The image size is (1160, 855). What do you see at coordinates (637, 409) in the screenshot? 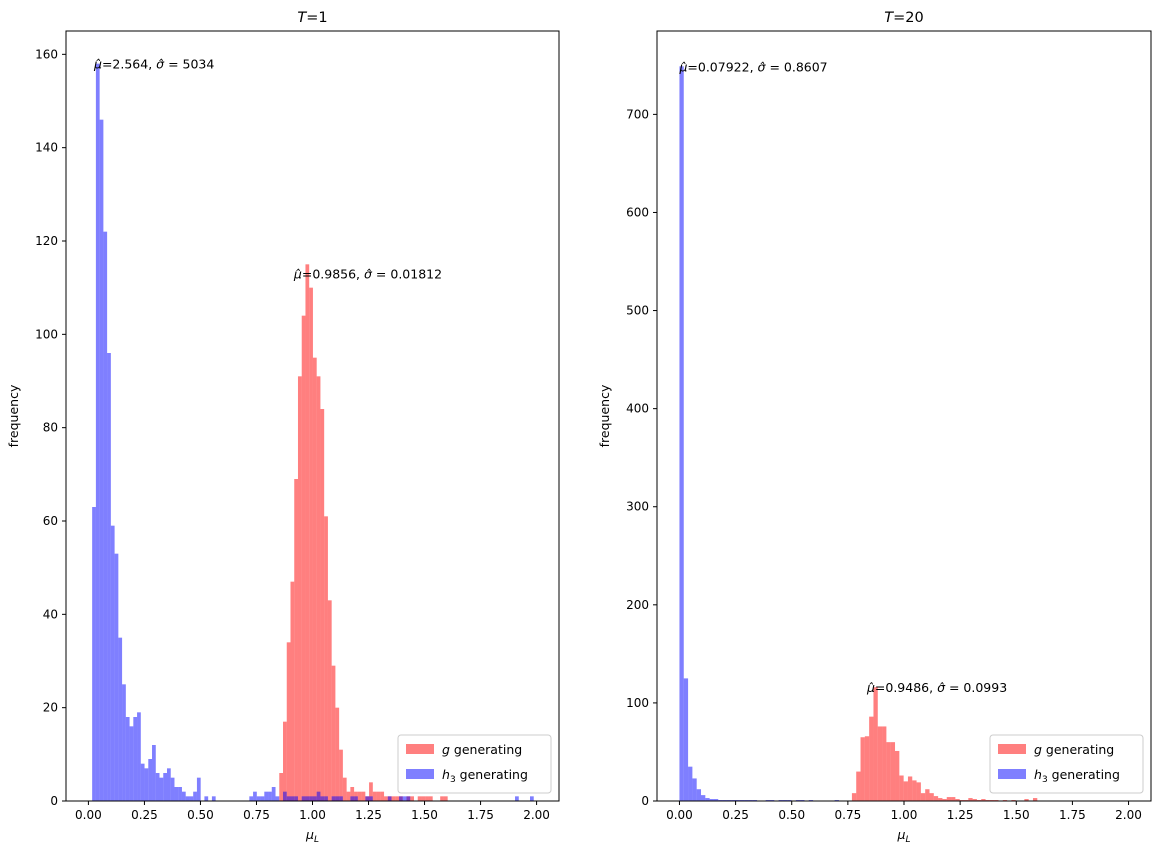
I see `y-tick-label: 400` at bounding box center [637, 409].